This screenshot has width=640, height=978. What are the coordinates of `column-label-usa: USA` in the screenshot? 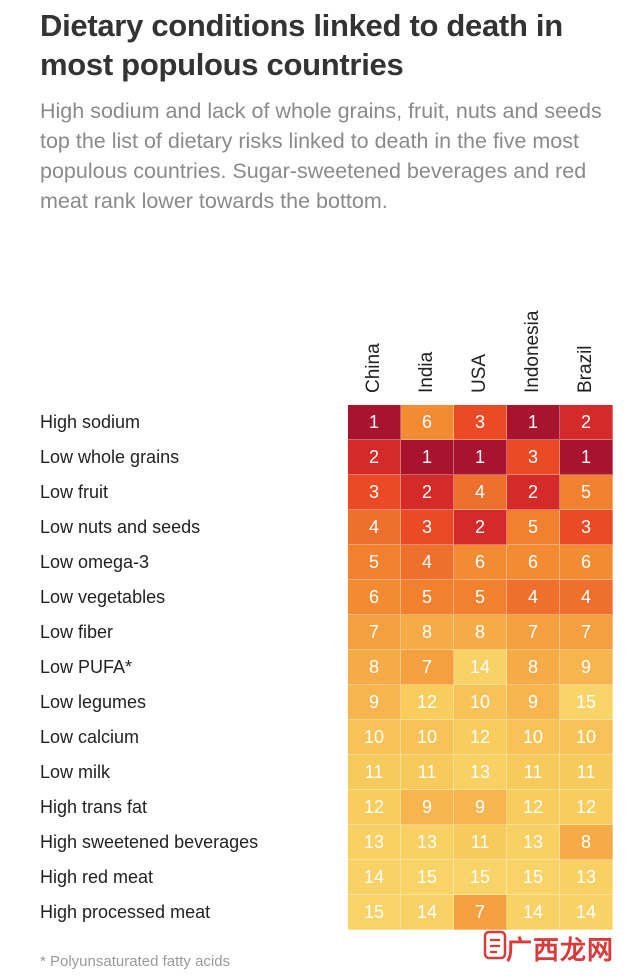 It's located at (479, 373).